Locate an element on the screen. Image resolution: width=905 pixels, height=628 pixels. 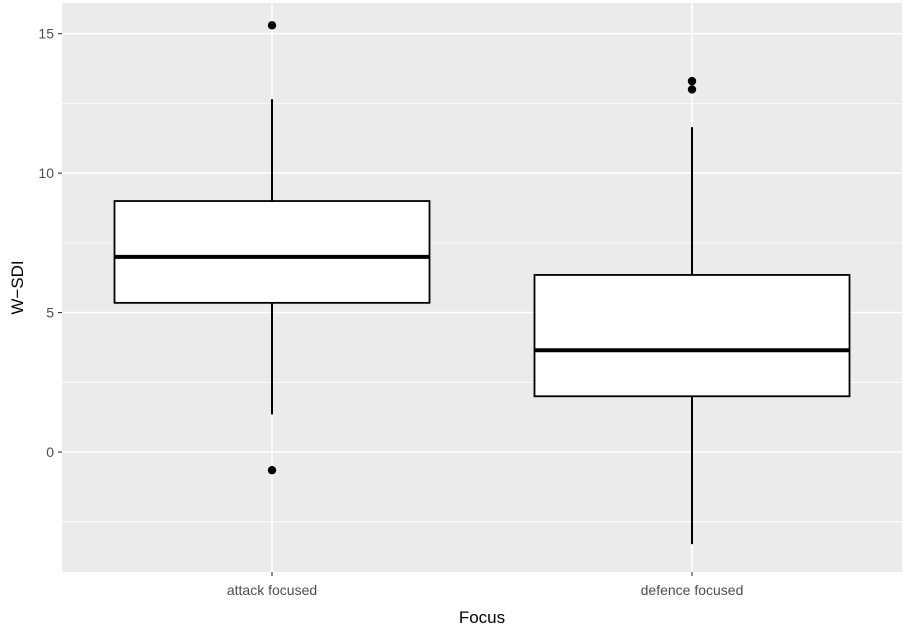
x-tick-label: defence focused is located at coordinates (692, 590).